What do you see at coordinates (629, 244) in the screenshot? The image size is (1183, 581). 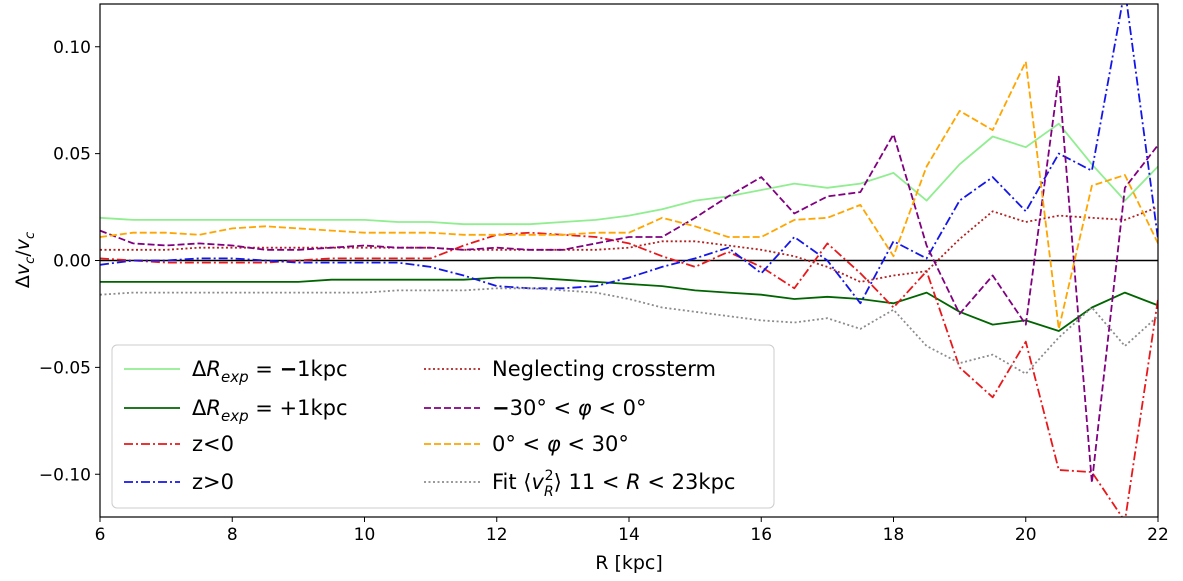 I see `series-line-5-neglecting-crossterm` at bounding box center [629, 244].